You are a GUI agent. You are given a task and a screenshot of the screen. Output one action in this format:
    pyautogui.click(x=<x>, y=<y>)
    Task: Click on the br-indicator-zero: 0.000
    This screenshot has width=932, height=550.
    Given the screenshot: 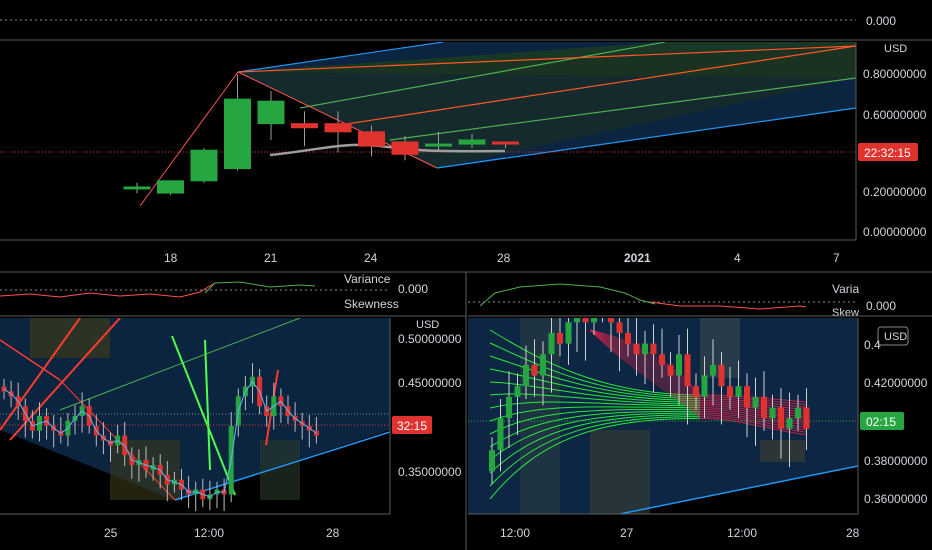 What is the action you would take?
    pyautogui.click(x=881, y=306)
    